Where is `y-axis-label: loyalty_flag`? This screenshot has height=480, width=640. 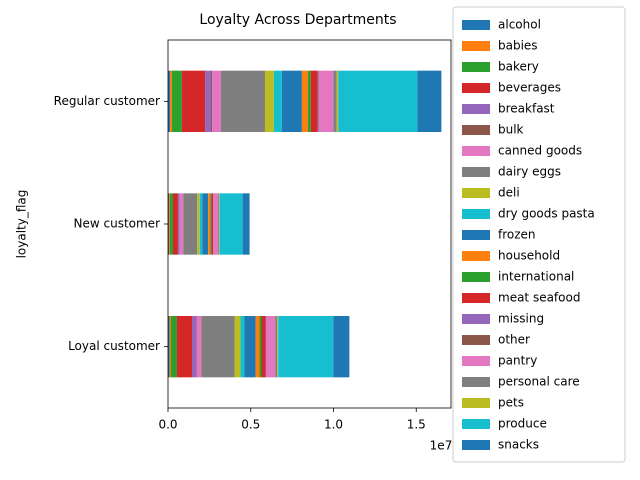
y-axis-label: loyalty_flag is located at coordinates (22, 224).